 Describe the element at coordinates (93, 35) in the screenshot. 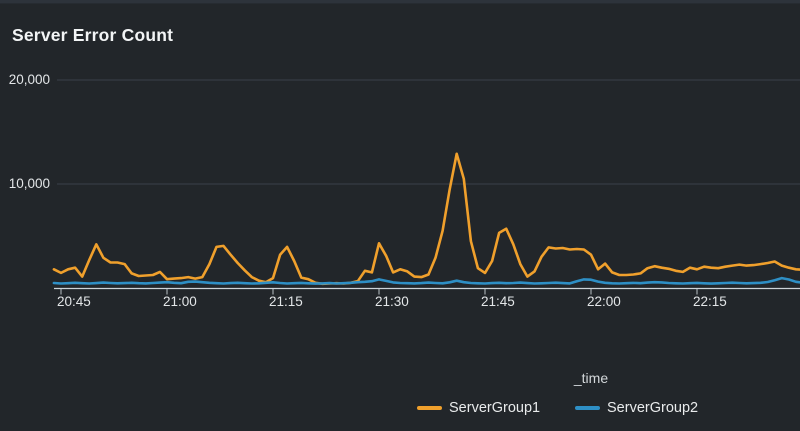

I see `panel-title: Server Error Count` at that location.